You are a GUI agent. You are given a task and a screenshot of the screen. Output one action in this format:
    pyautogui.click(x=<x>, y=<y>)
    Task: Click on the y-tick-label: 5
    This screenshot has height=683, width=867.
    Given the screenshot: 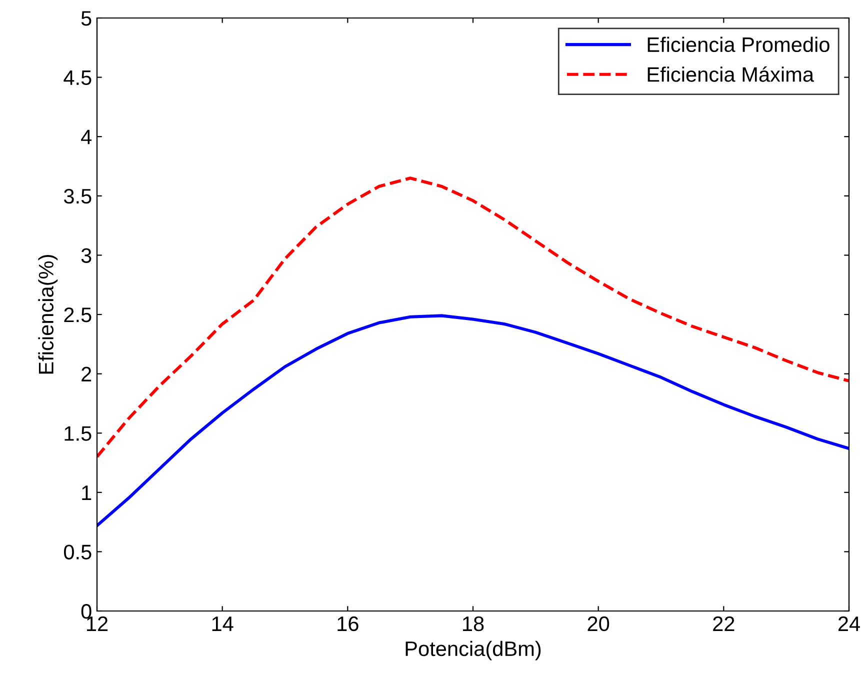 What is the action you would take?
    pyautogui.click(x=86, y=18)
    